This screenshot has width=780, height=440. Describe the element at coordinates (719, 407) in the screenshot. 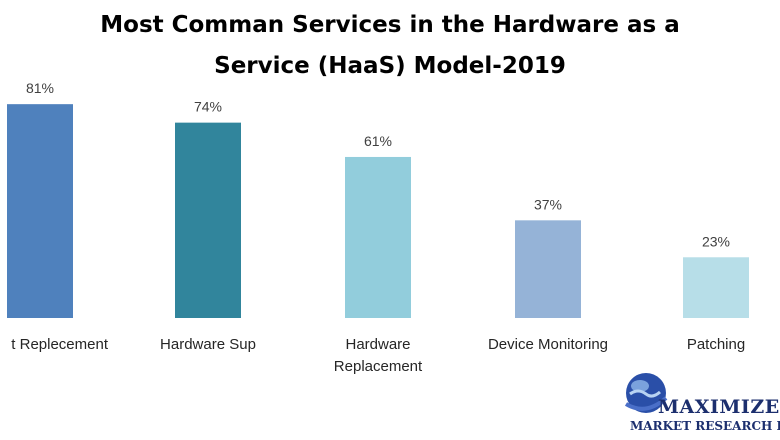

I see `logo-wordmark: MAXIMIZE` at that location.